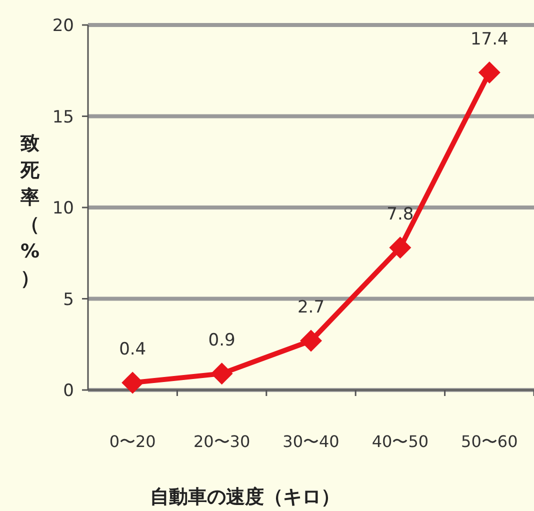 This screenshot has height=511, width=534. Describe the element at coordinates (245, 497) in the screenshot. I see `x-axis-title: 自動車の速度（キロ）` at that location.